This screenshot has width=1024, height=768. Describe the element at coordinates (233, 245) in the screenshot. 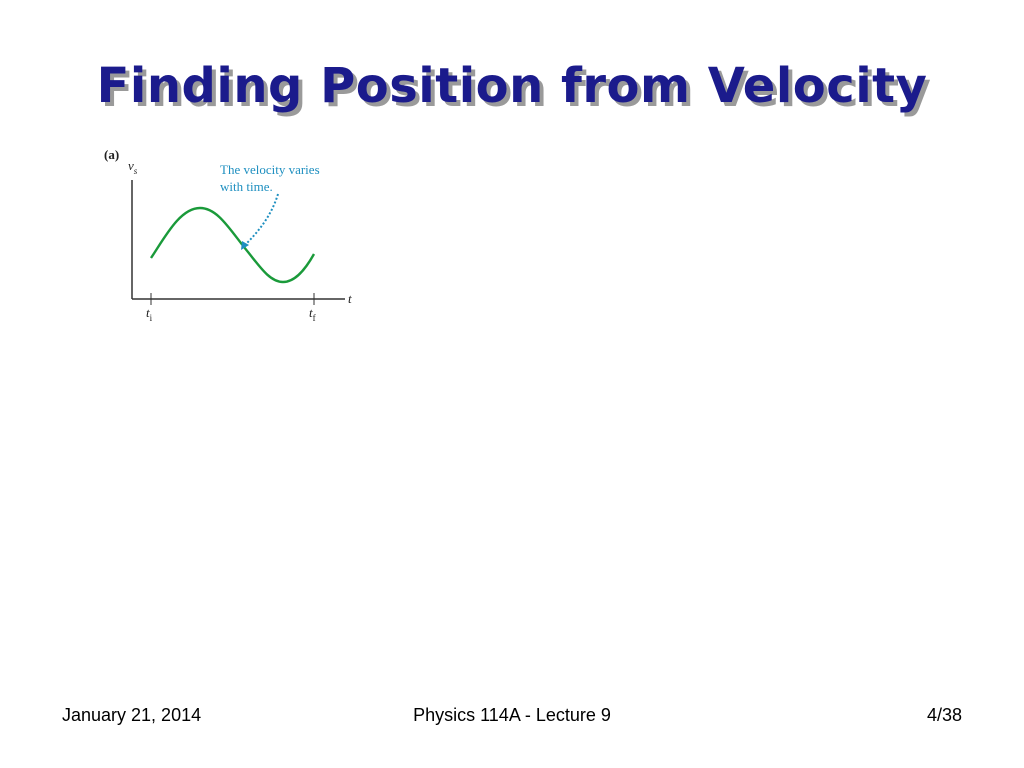

I see `velocity-curve` at that location.